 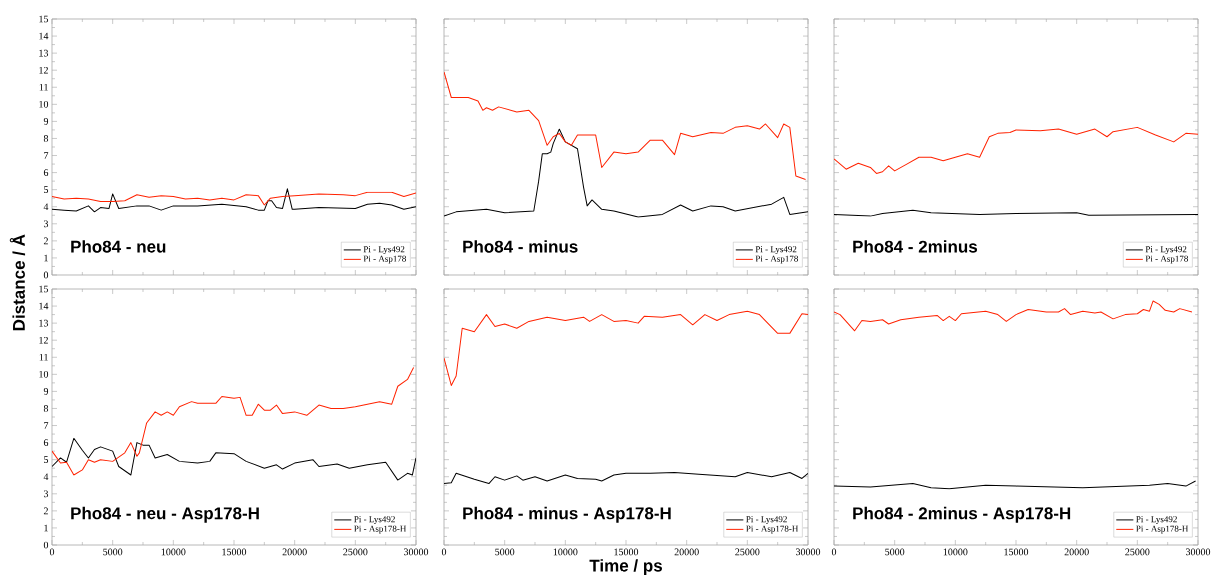 What do you see at coordinates (17, 282) in the screenshot?
I see `y-axis-title: Distance / Å` at bounding box center [17, 282].